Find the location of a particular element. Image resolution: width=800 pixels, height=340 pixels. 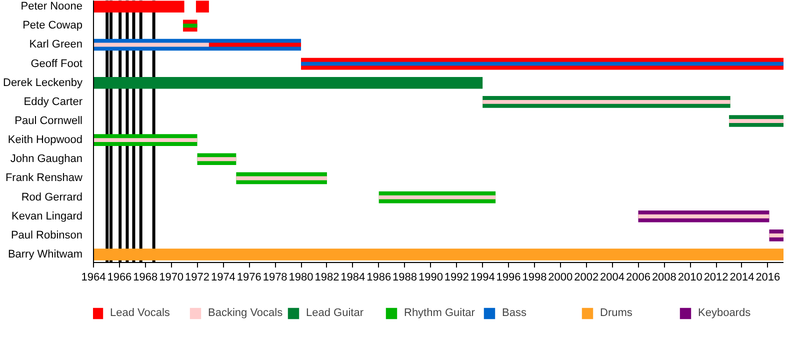

y-tick-label: Kevan Lingard is located at coordinates (47, 216).